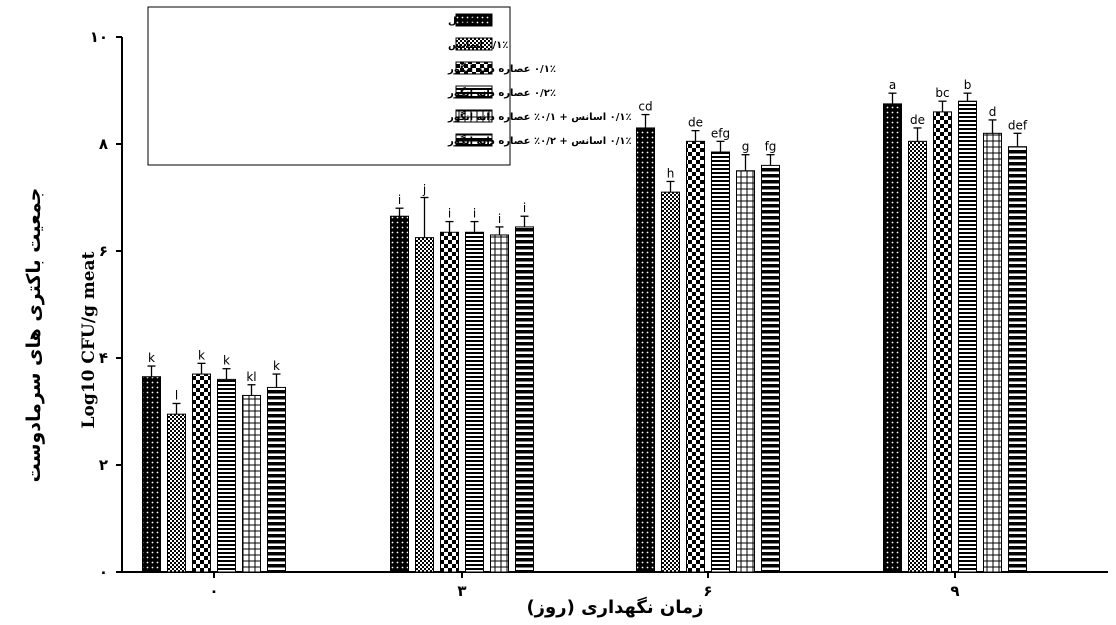  I want to click on x-ticks: ۰ ۳ ۶ ۹, so click(584, 586).